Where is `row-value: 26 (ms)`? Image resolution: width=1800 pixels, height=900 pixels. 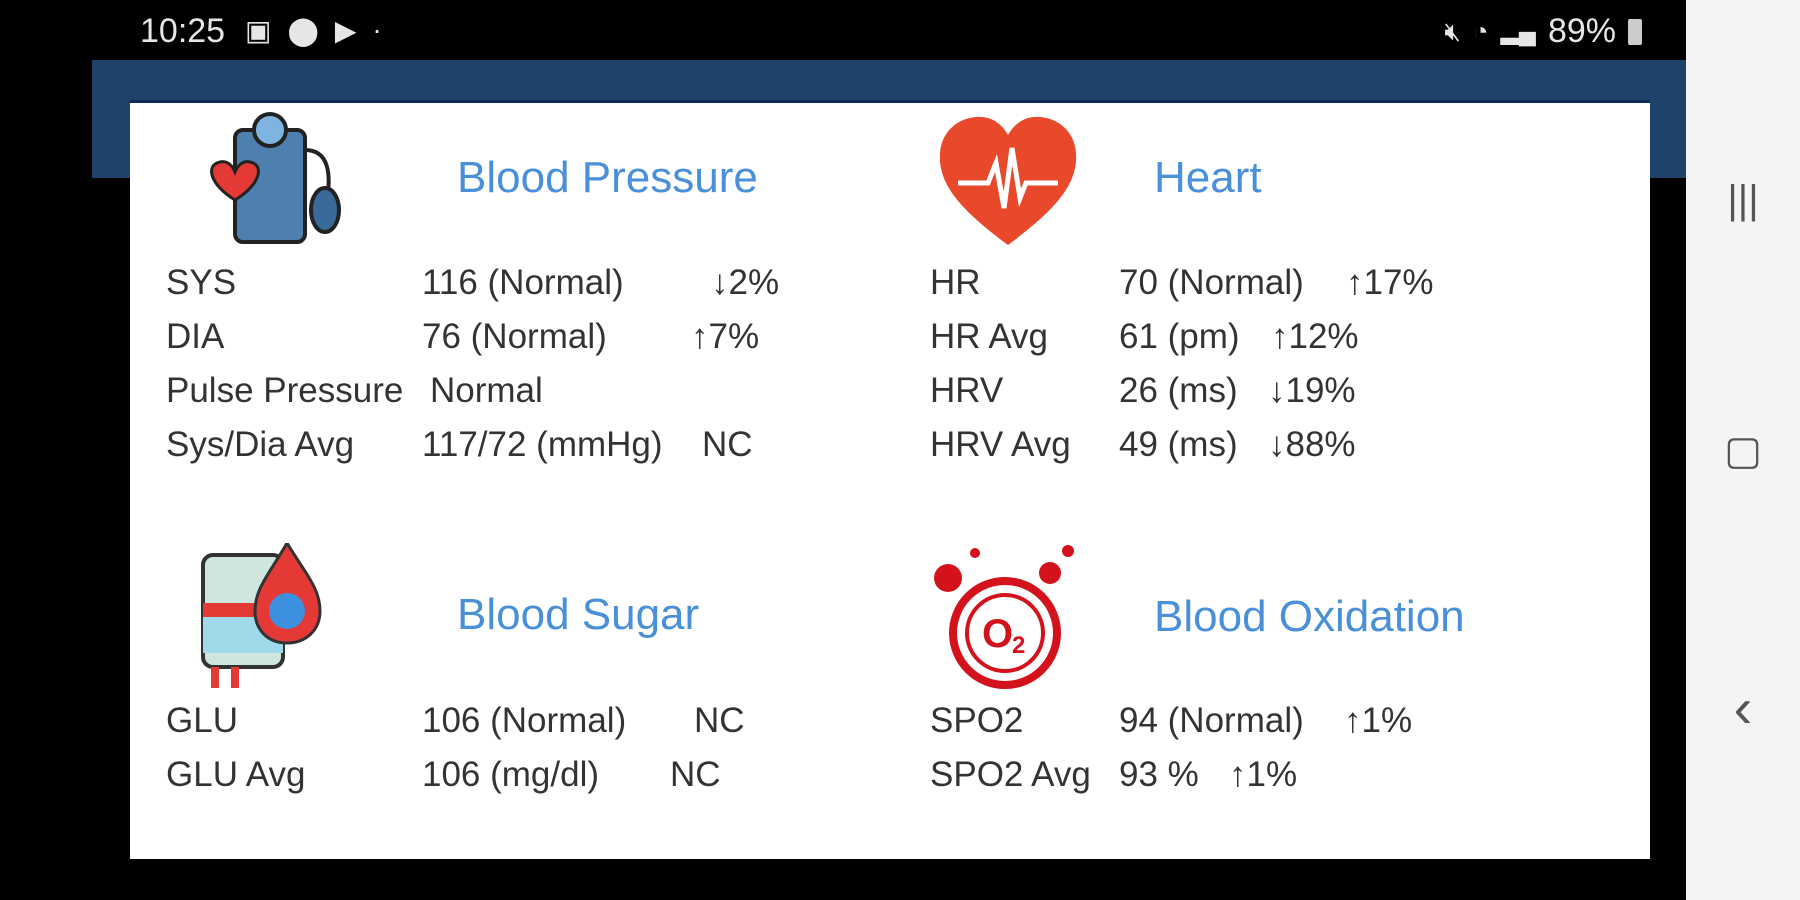
row-value: 26 (ms) is located at coordinates (1178, 390).